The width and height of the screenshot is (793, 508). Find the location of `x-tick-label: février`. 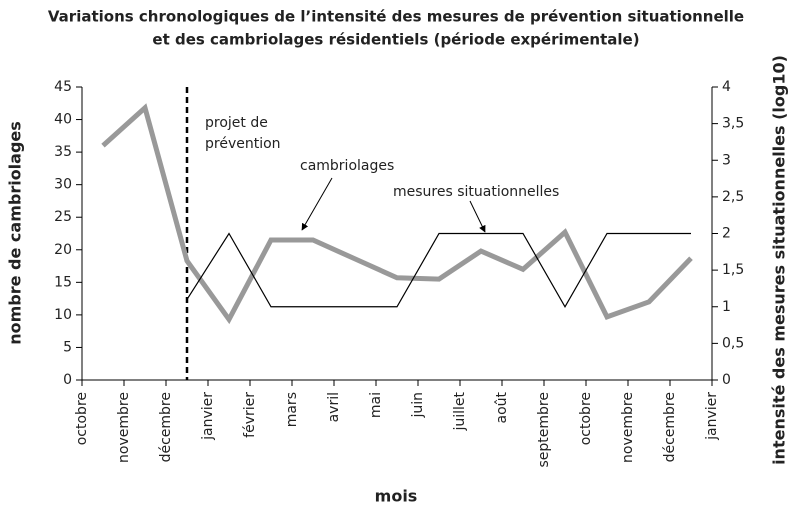

x-tick-label: février is located at coordinates (250, 415).